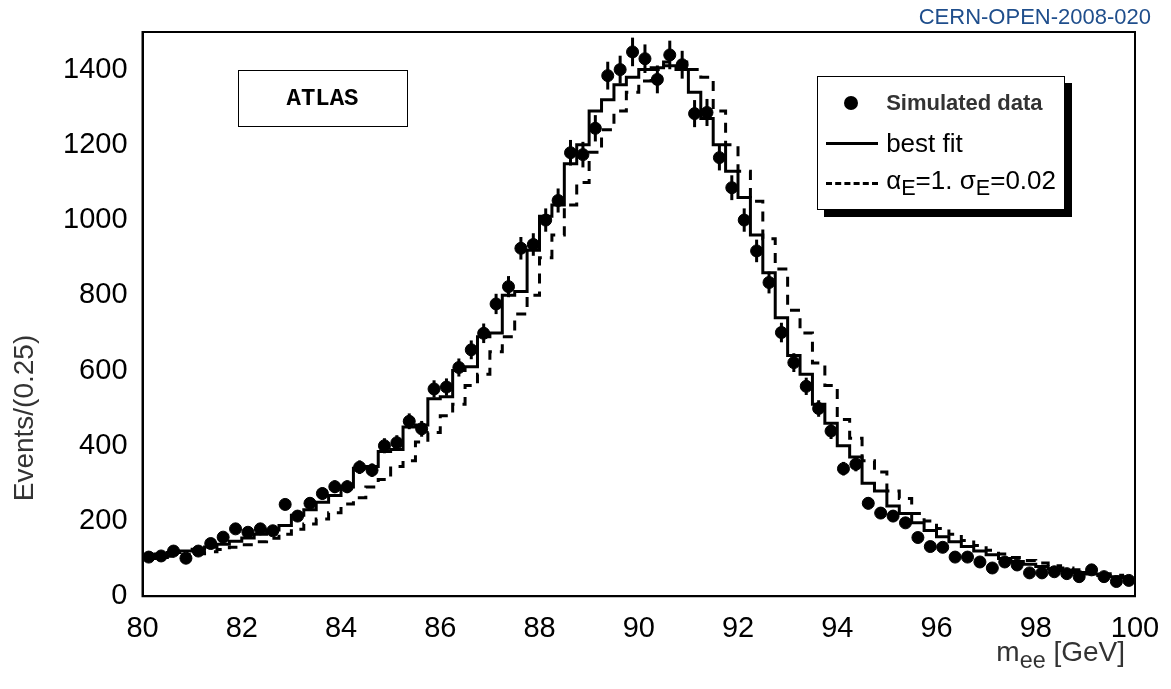 This screenshot has height=689, width=1171. What do you see at coordinates (241, 626) in the screenshot?
I see `x-tick-label: 82` at bounding box center [241, 626].